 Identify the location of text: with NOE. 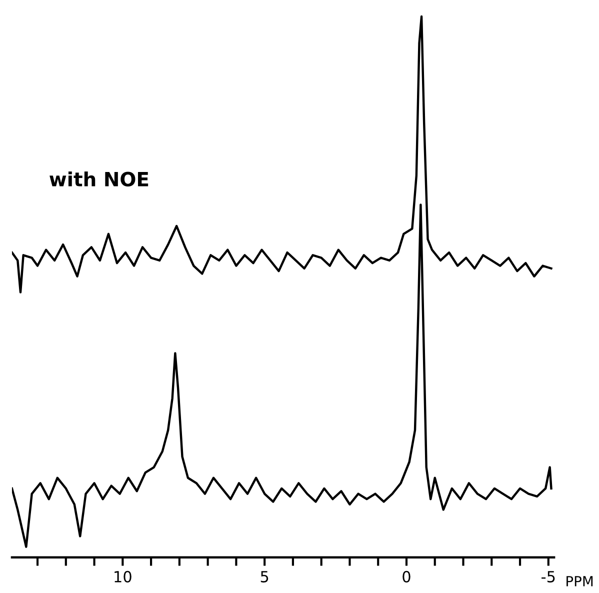
(99, 178).